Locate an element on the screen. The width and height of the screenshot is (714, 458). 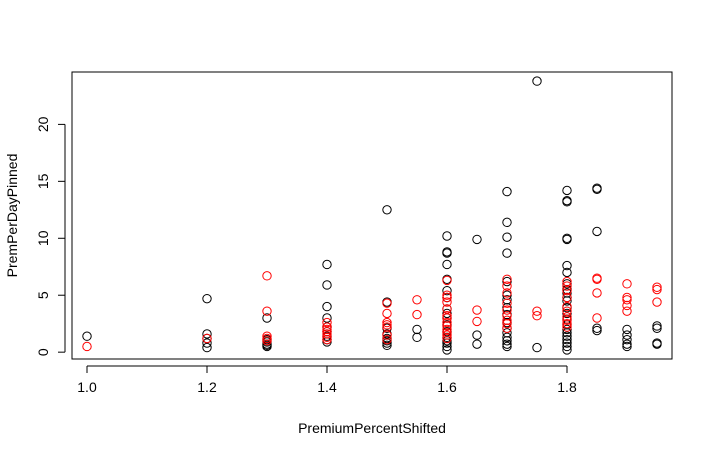
y-tick-label: 20 is located at coordinates (43, 124).